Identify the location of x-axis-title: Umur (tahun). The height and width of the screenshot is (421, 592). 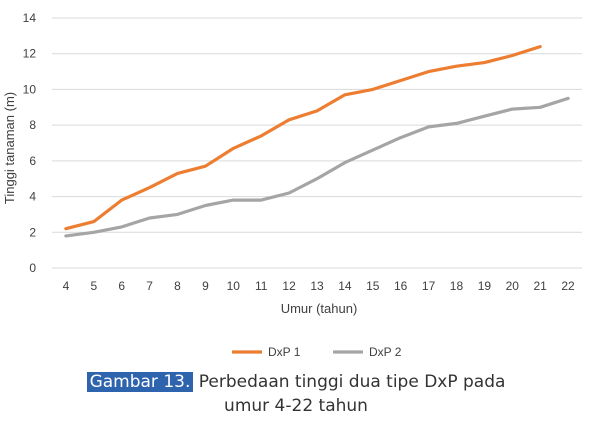
(319, 308).